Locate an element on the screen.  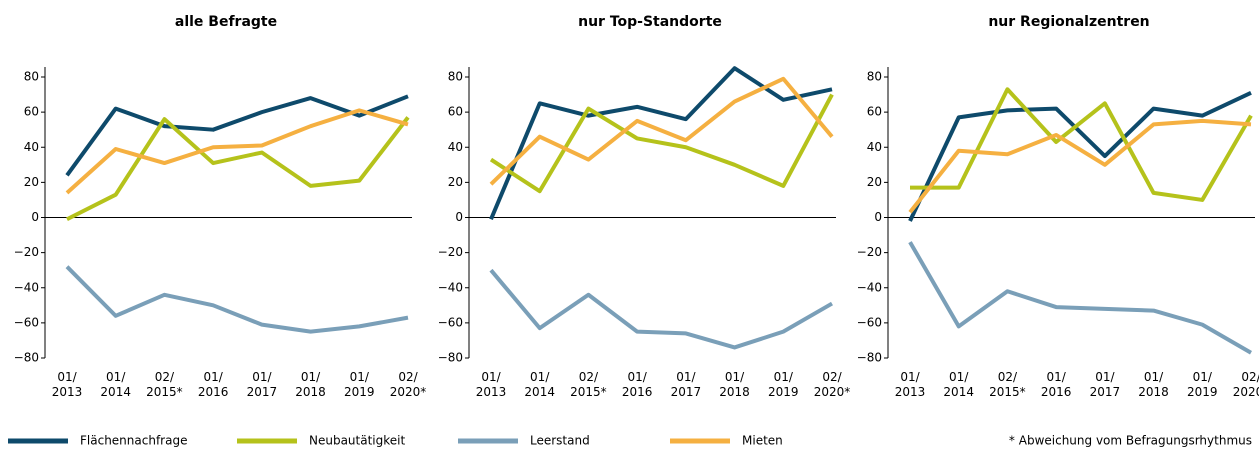
chart-title: nur Regionalzentren is located at coordinates (1068, 22).